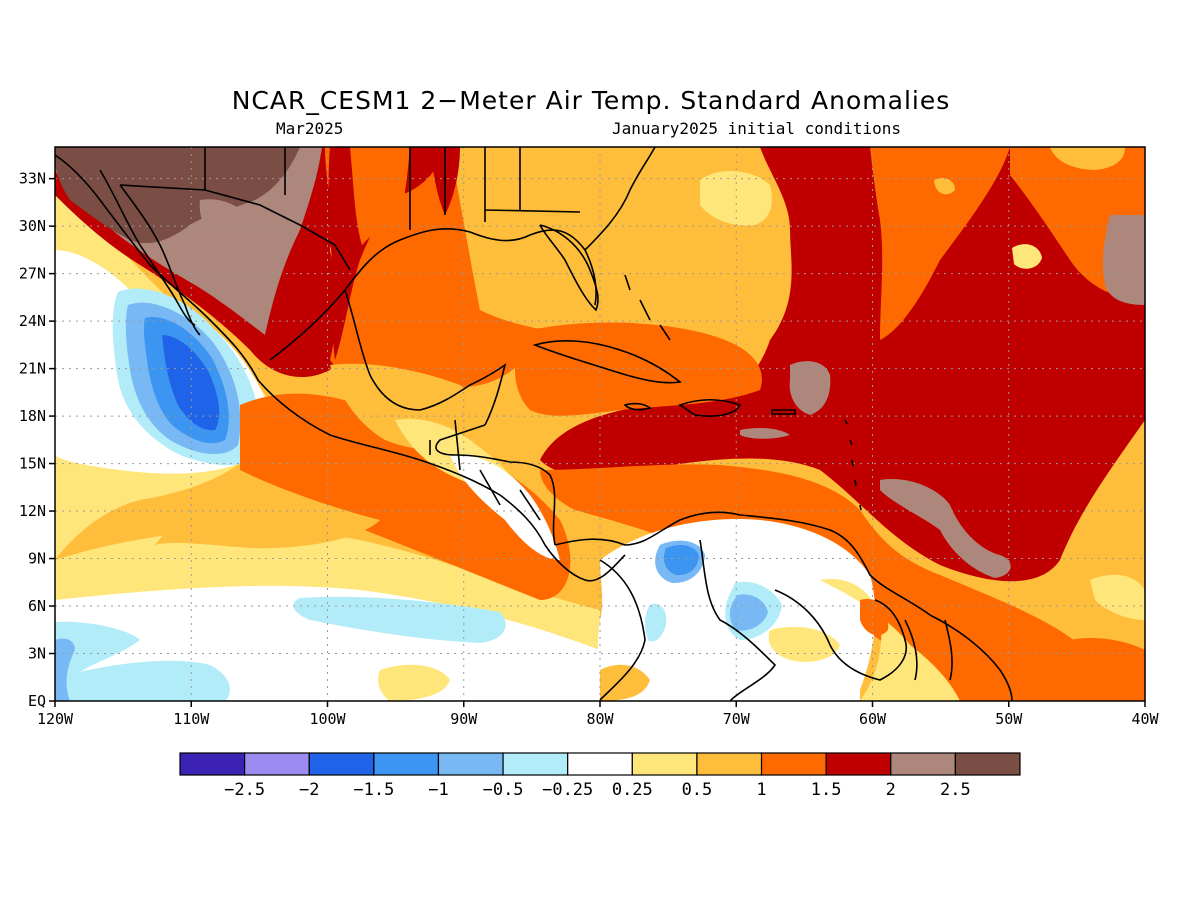 The width and height of the screenshot is (1200, 900). Describe the element at coordinates (267, 509) in the screenshot. I see `field-pacific-light-orange-tongue` at that location.